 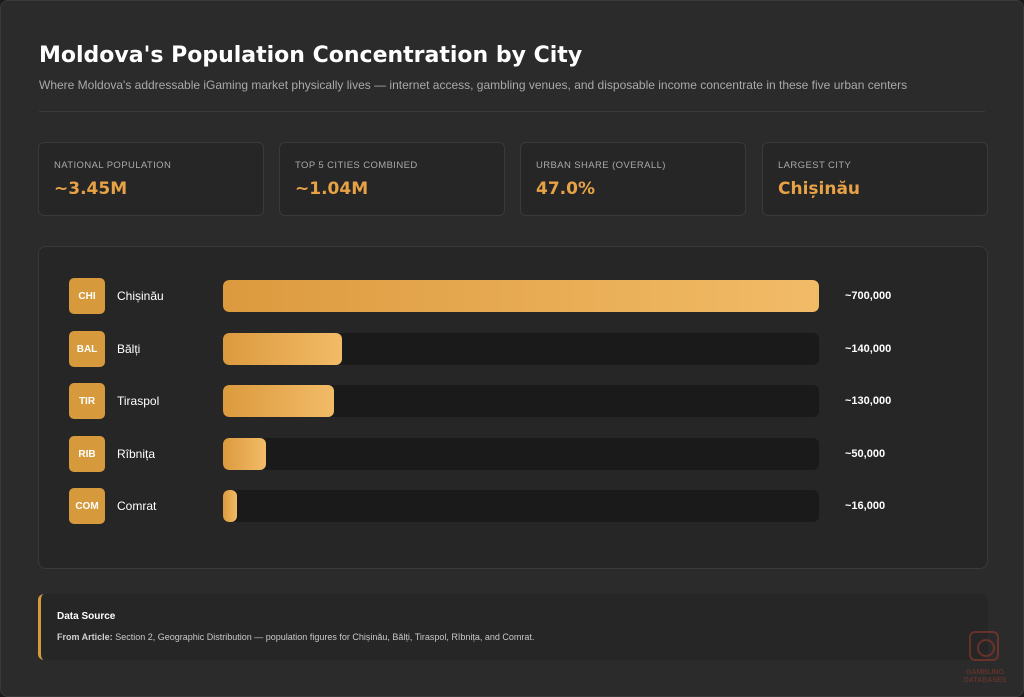 What do you see at coordinates (138, 401) in the screenshot?
I see `city-label: Tiraspol` at bounding box center [138, 401].